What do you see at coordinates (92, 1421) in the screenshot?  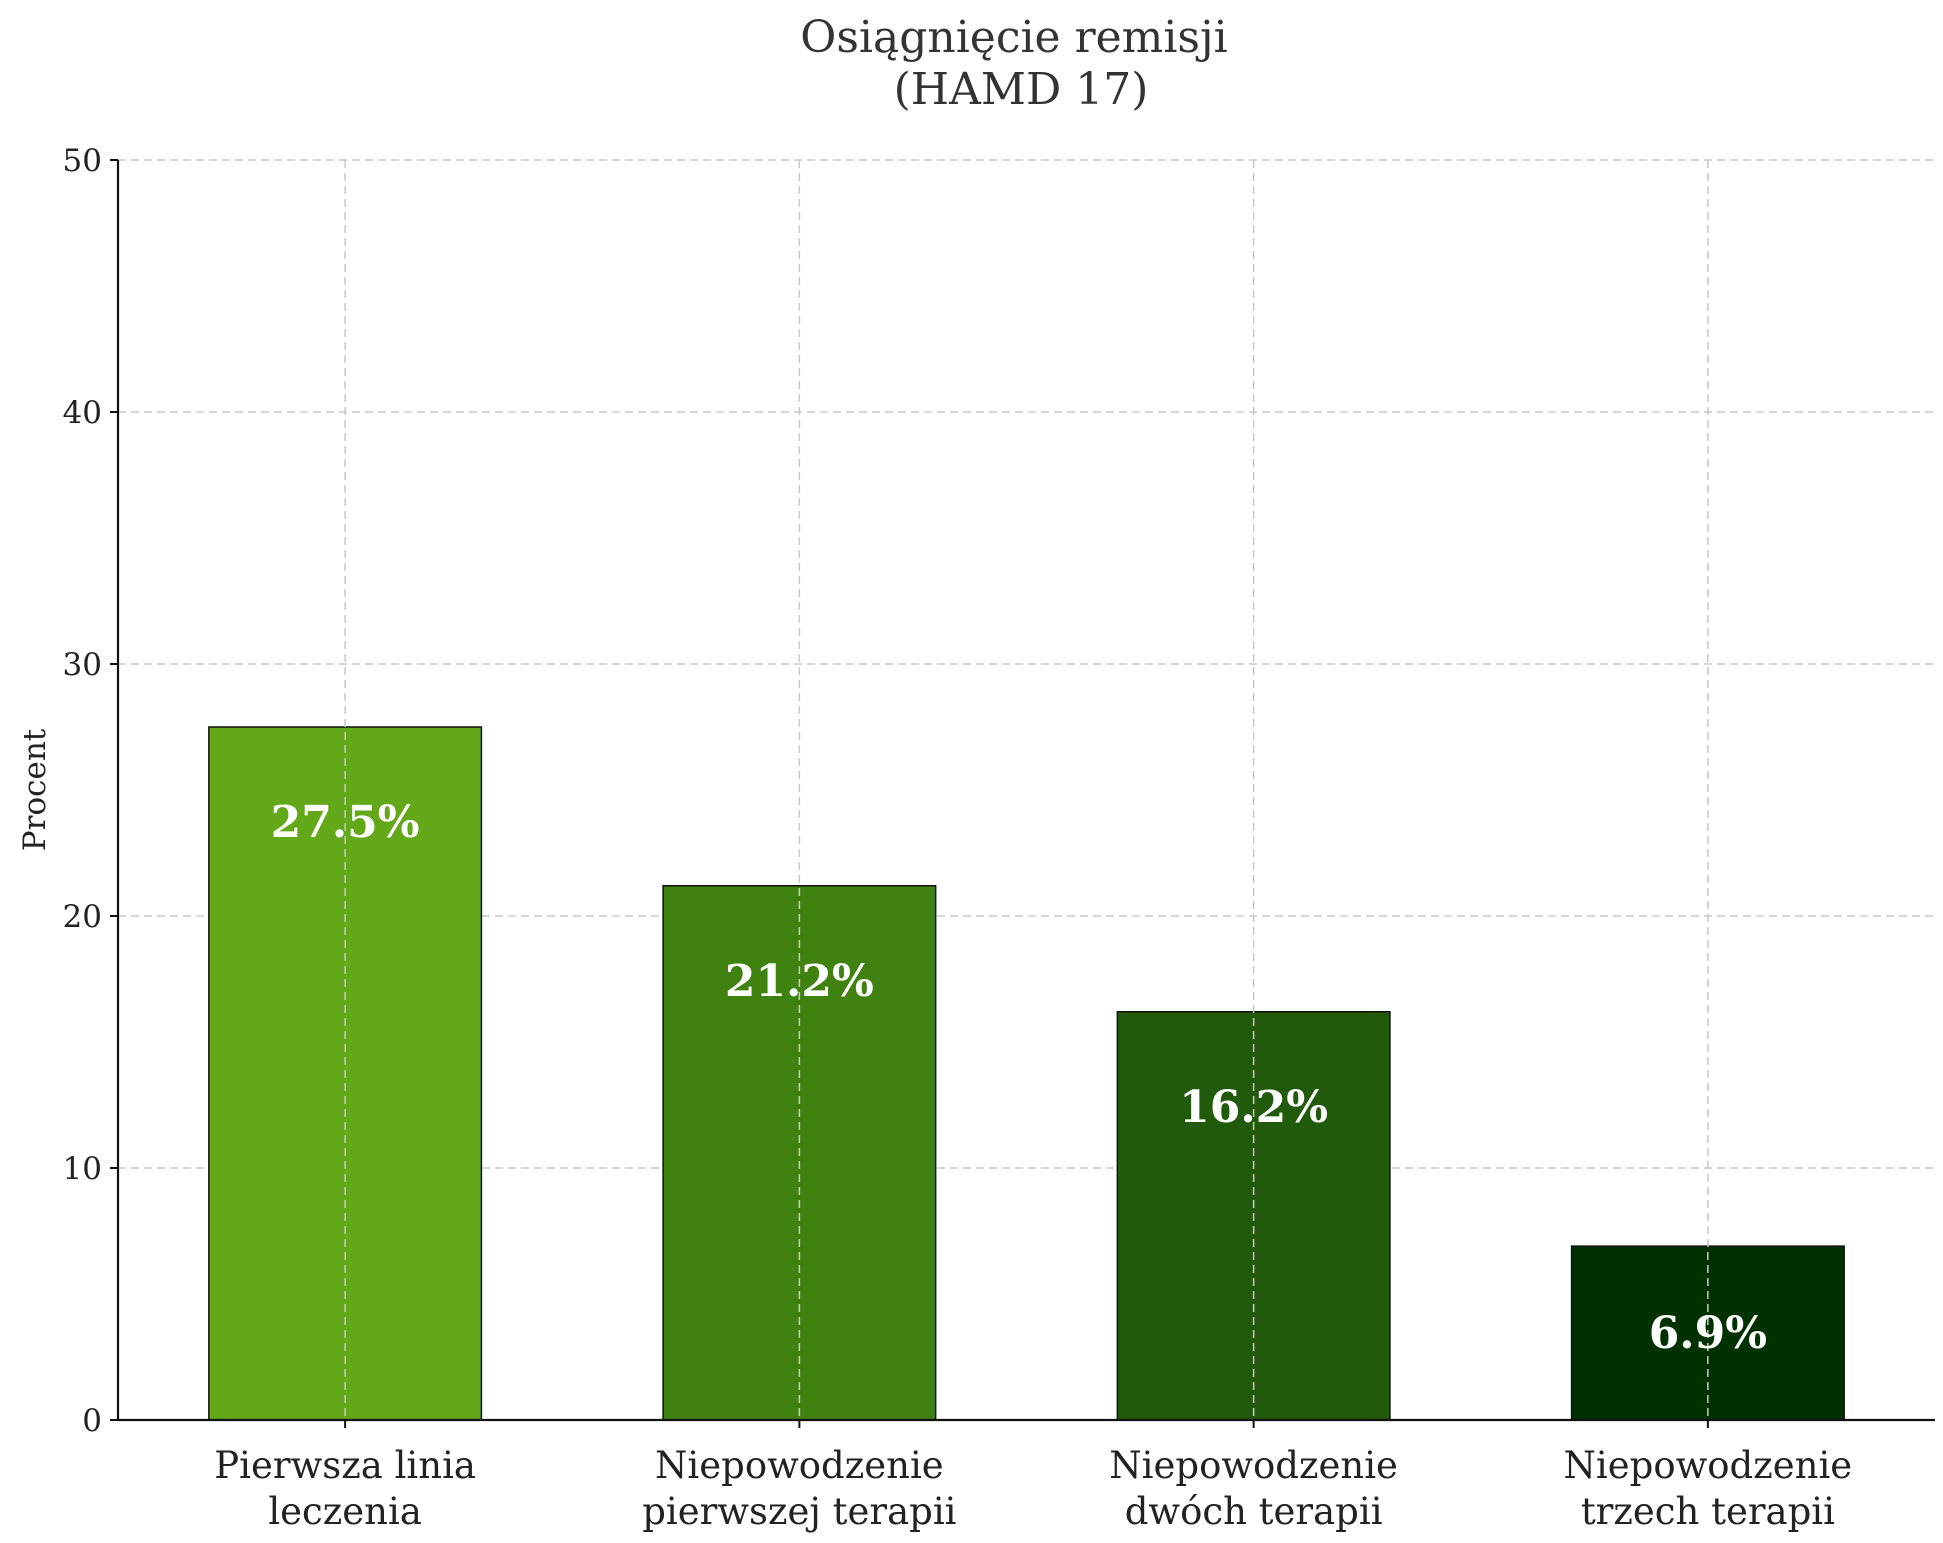 I see `y-tick-label: 0` at bounding box center [92, 1421].